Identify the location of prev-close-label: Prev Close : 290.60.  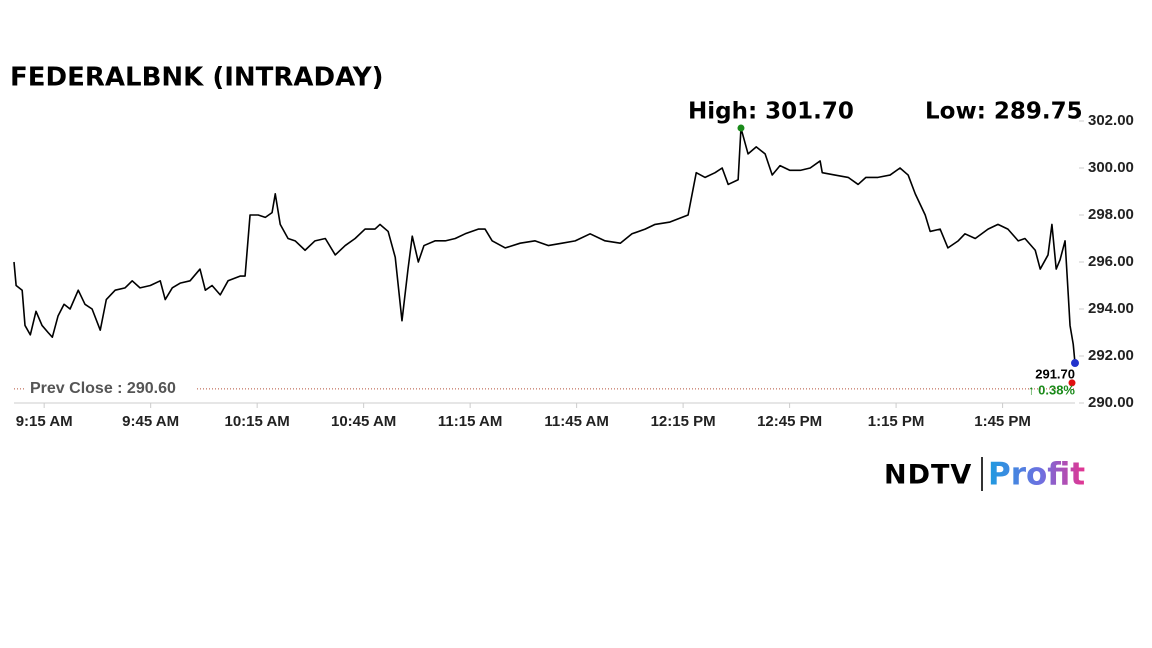
(103, 388).